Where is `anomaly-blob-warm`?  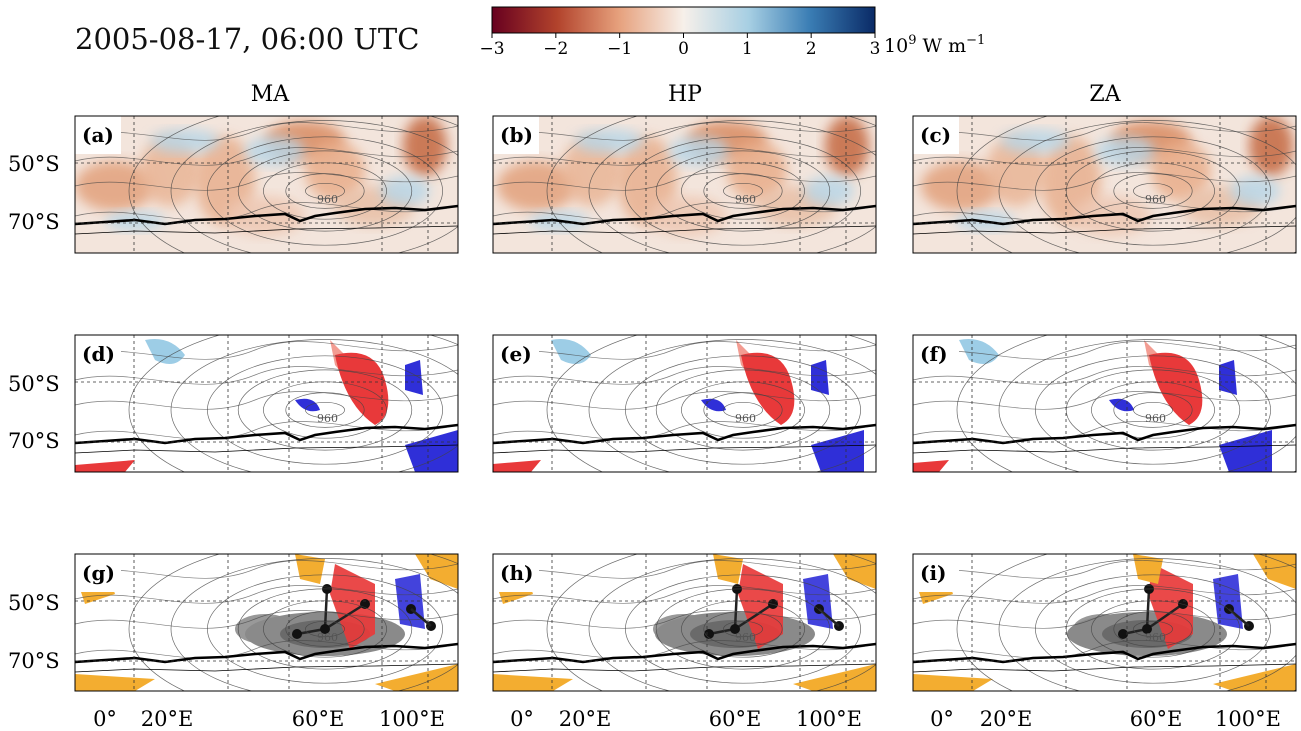
anomaly-blob-warm is located at coordinates (961, 186).